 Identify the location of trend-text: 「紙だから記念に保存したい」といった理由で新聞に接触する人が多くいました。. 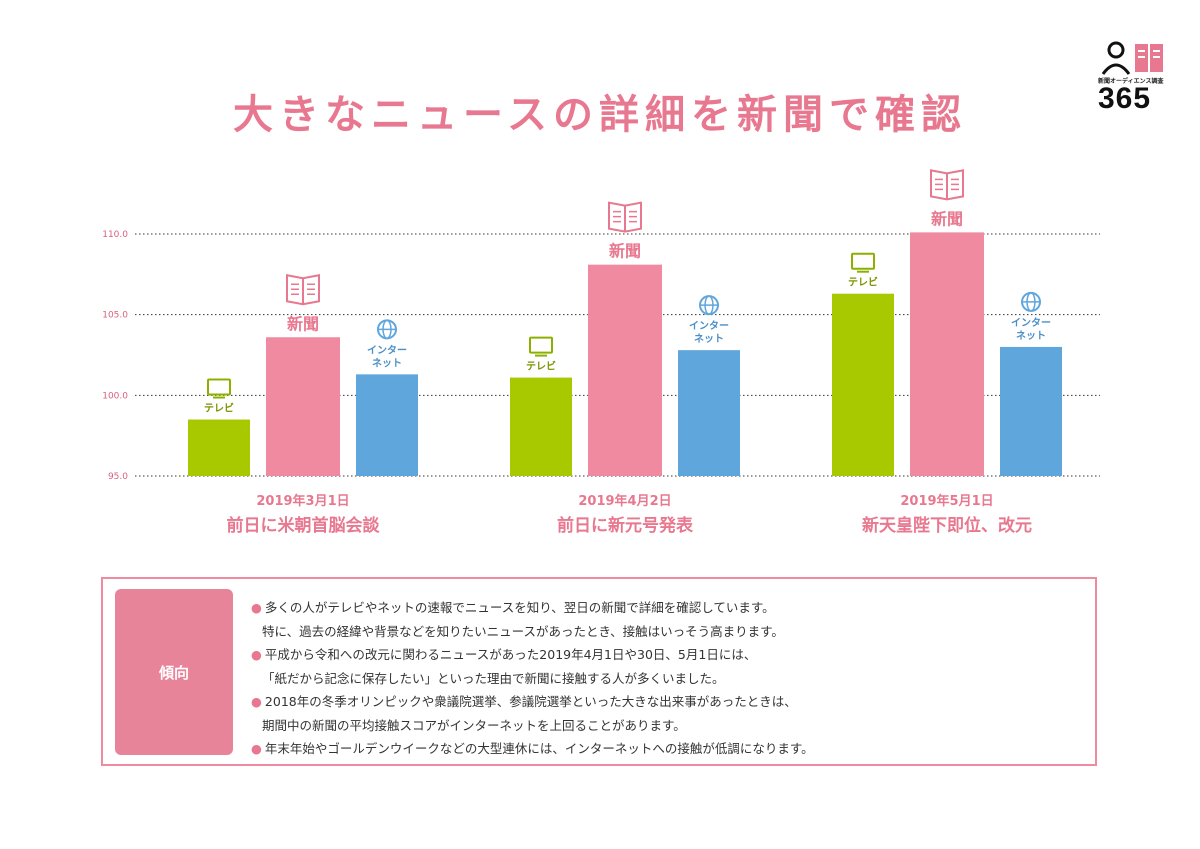
(493, 678).